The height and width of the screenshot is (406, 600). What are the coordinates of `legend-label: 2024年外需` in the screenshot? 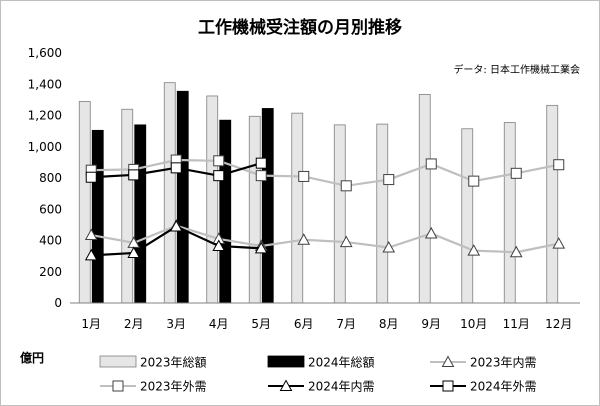 It's located at (503, 387).